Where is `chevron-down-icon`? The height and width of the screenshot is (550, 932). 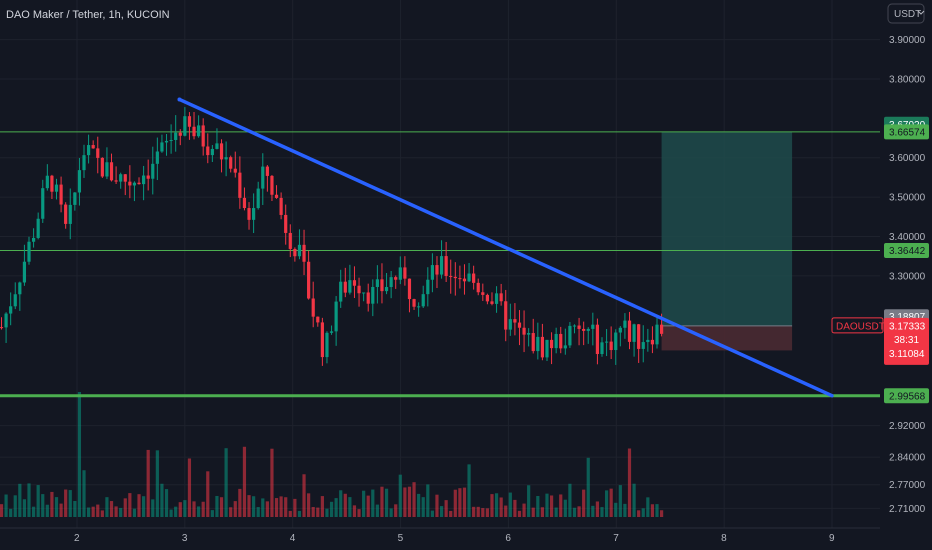
chevron-down-icon is located at coordinates (921, 12).